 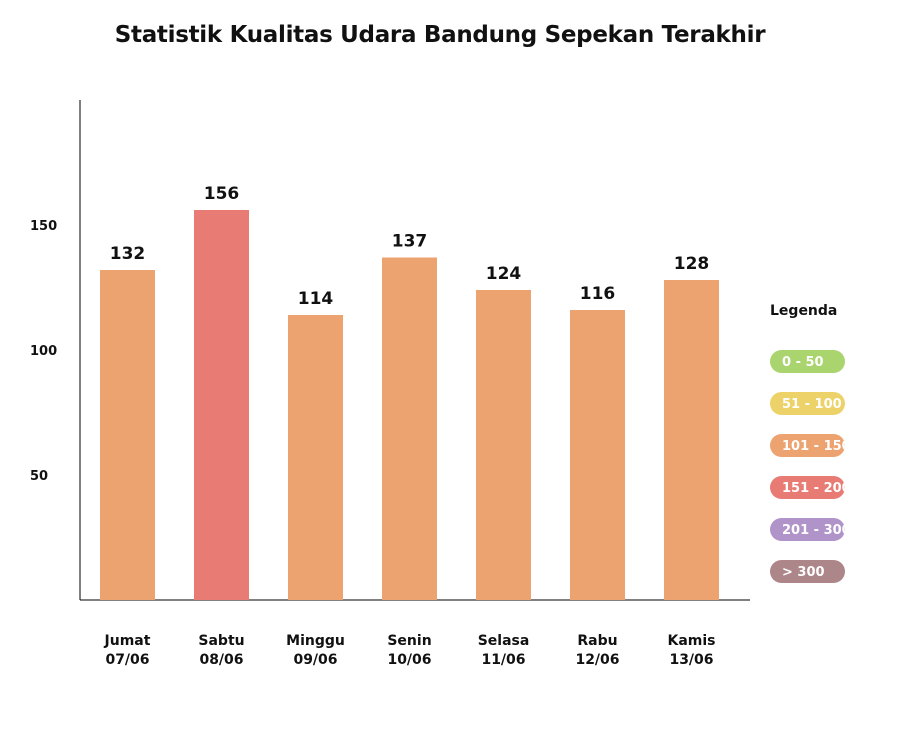 I want to click on x-tick-label-day: Jumat, so click(x=127, y=641).